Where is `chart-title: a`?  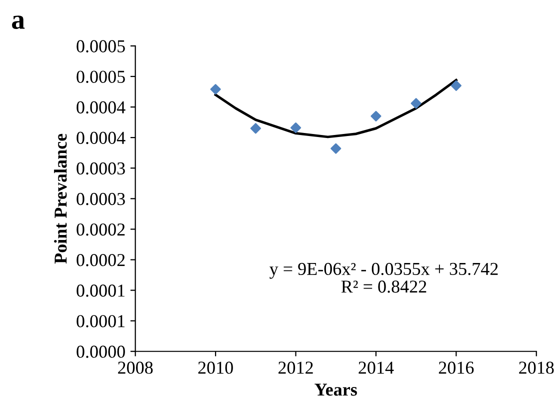
chart-title: a is located at coordinates (18, 22).